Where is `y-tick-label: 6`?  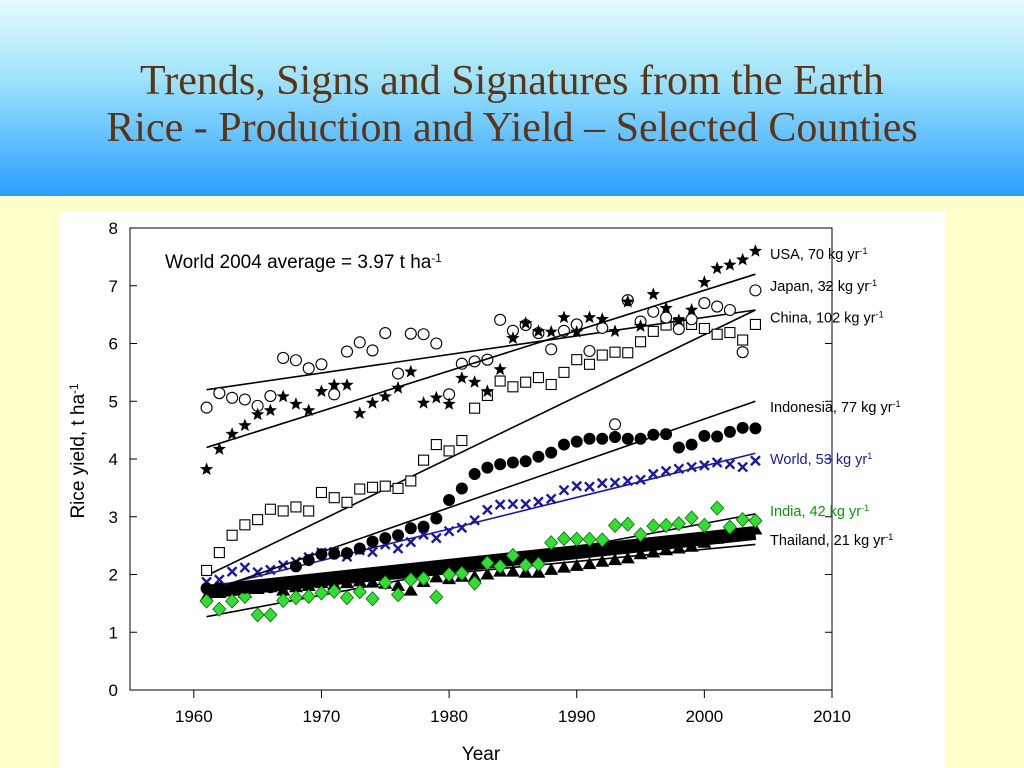 y-tick-label: 6 is located at coordinates (113, 344).